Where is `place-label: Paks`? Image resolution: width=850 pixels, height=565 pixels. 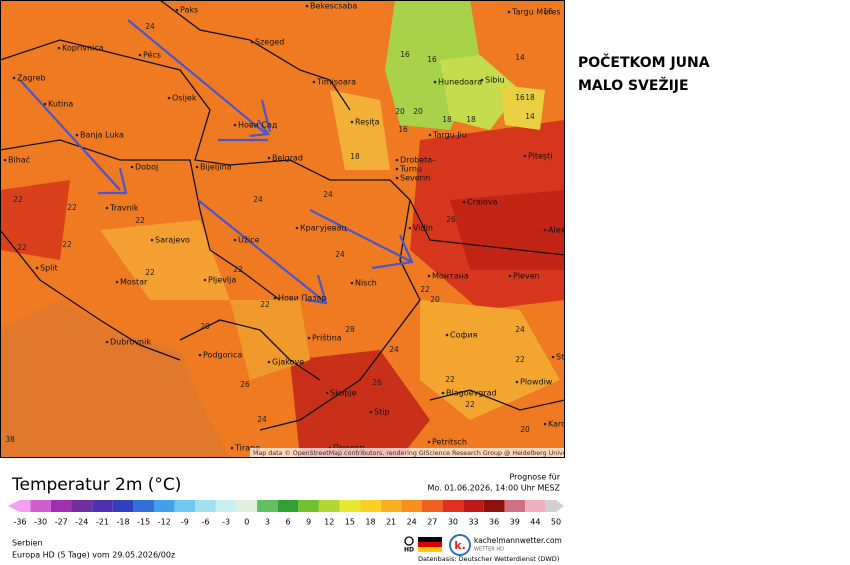 place-label: Paks is located at coordinates (189, 10).